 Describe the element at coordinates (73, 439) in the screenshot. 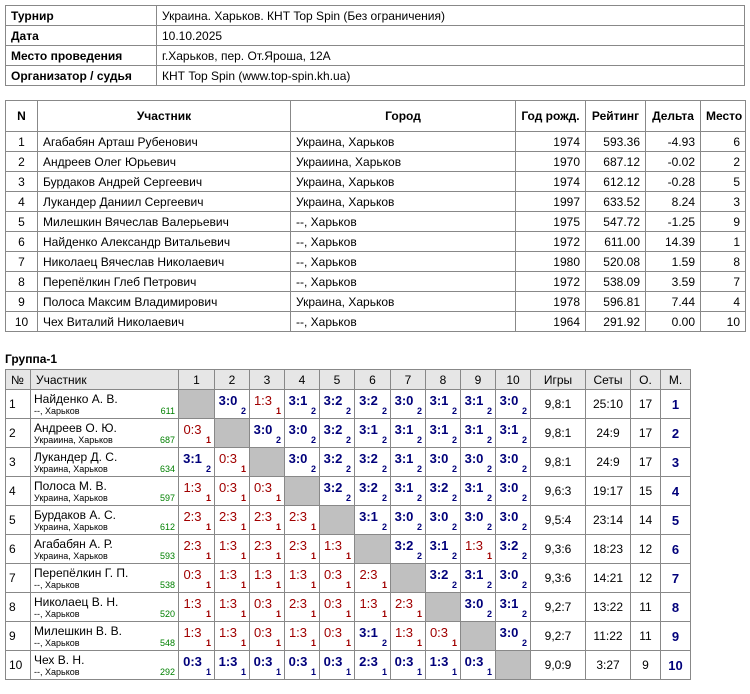

I see `player-city: Украиина, Харьков` at that location.